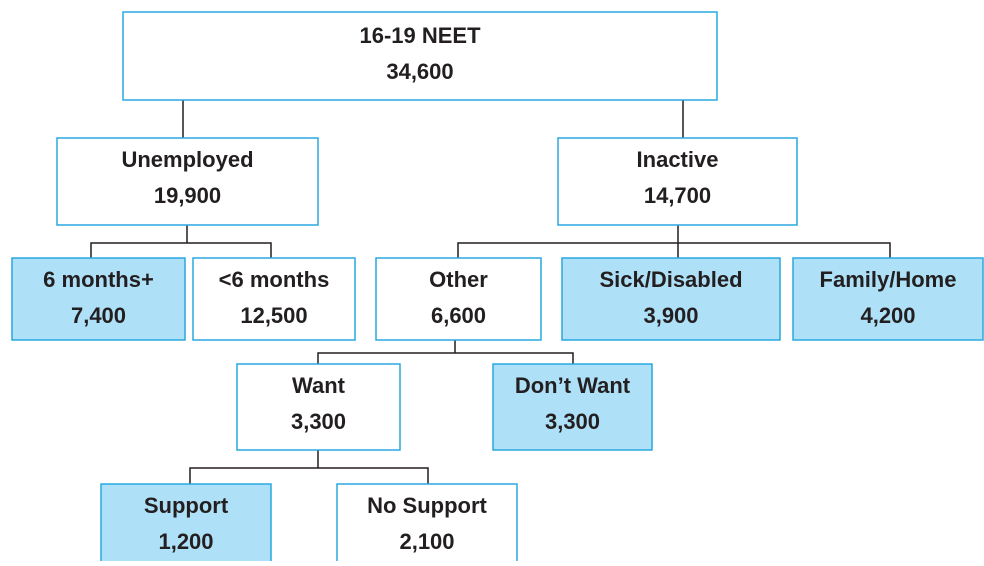  Describe the element at coordinates (887, 315) in the screenshot. I see `node-value: 4,200` at that location.